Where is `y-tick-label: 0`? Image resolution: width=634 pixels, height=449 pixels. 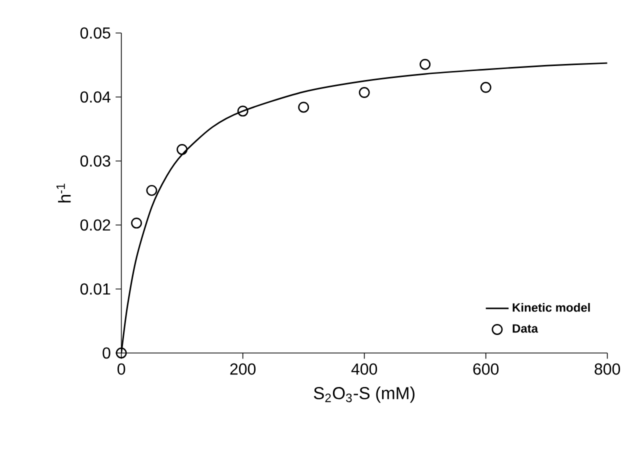
y-tick-label: 0 is located at coordinates (106, 353).